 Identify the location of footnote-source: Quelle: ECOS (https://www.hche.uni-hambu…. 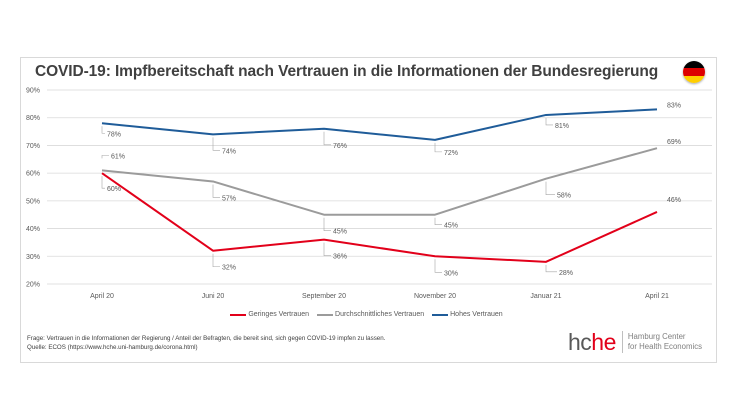
(112, 347).